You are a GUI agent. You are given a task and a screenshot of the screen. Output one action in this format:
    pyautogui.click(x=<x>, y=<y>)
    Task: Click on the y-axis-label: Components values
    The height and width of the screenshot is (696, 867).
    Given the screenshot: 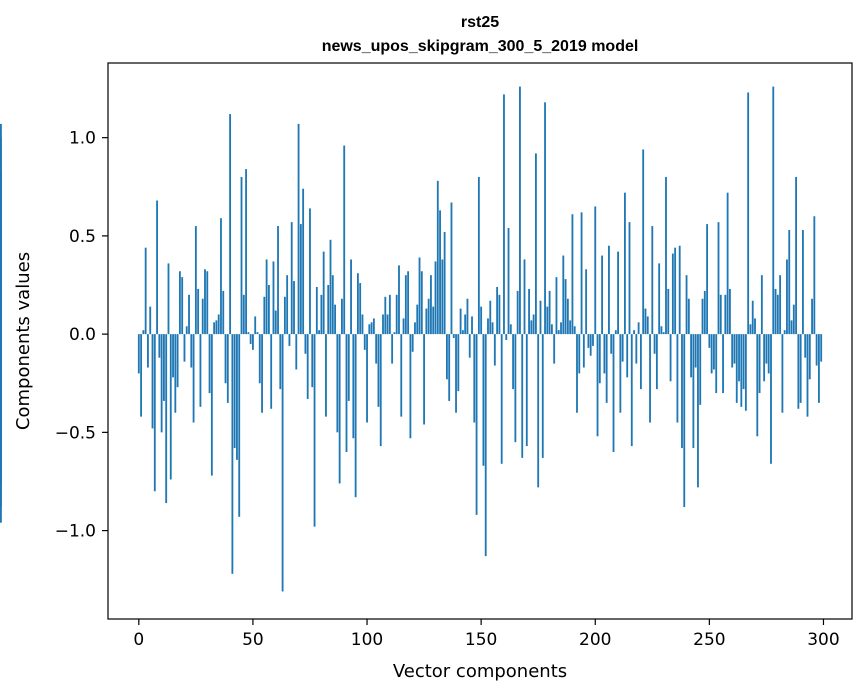 What is the action you would take?
    pyautogui.click(x=23, y=341)
    